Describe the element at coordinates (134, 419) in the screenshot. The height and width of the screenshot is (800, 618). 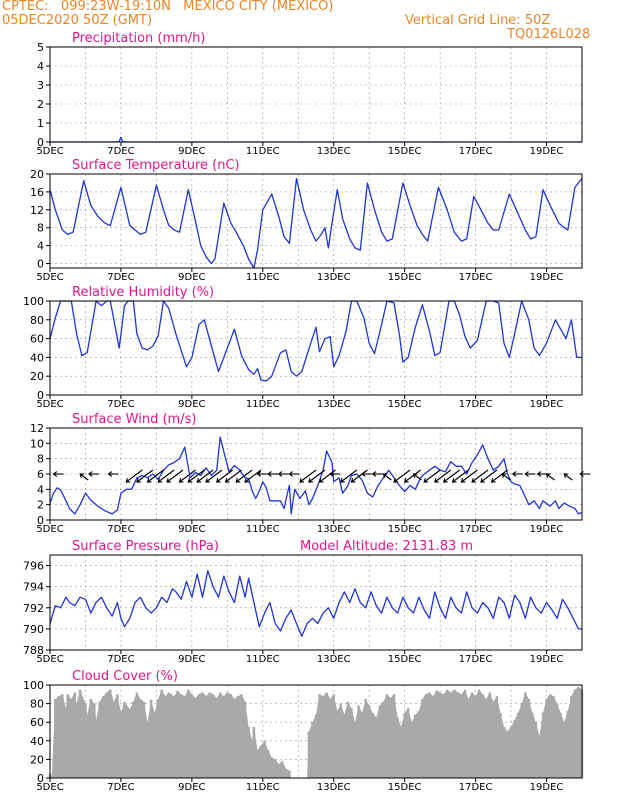
I see `panel-title: Surface Wind (m/s)` at that location.